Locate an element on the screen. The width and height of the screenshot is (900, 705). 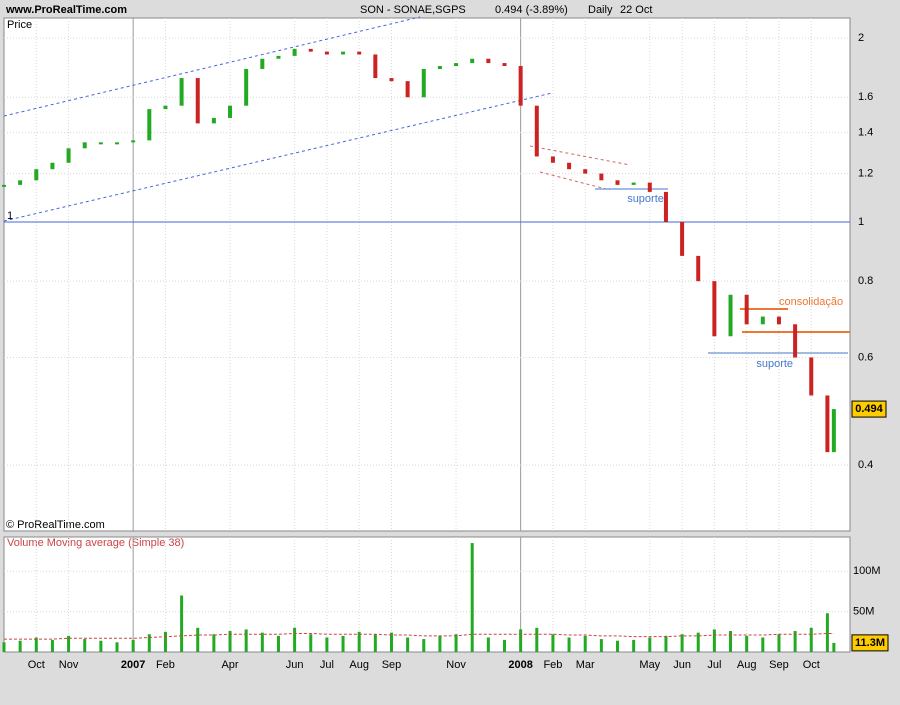
last-volume-label: 11.3M is located at coordinates (870, 643).